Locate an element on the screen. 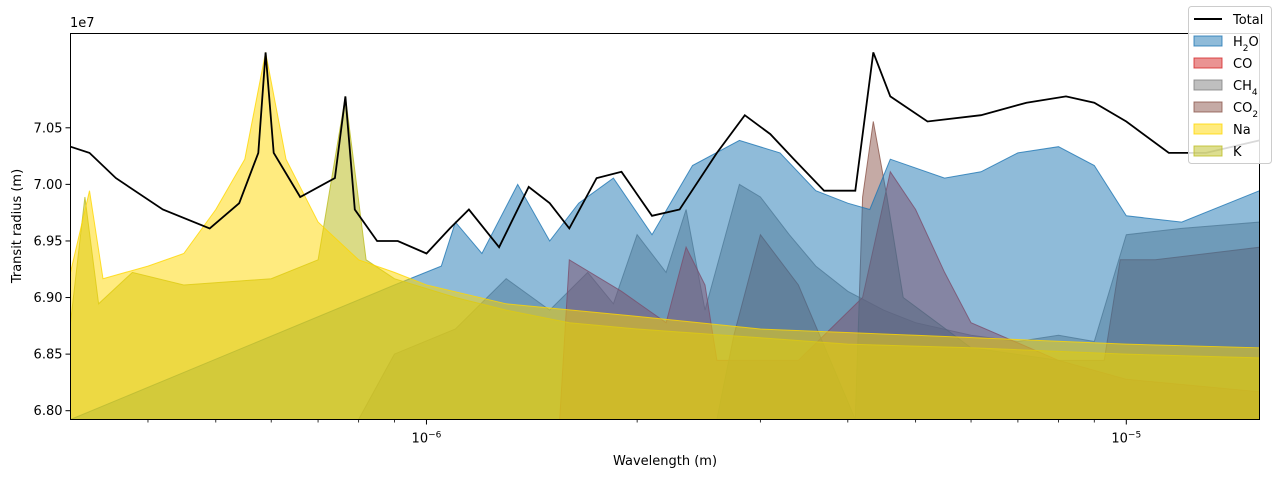 The height and width of the screenshot is (478, 1278). y-tick-label: 7.00 is located at coordinates (48, 185).